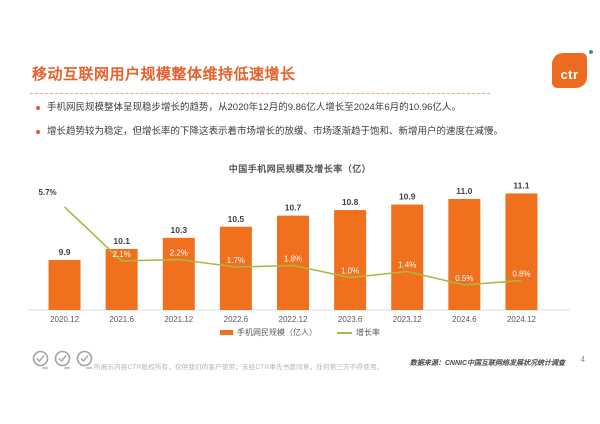 Image resolution: width=600 pixels, height=424 pixels. Describe the element at coordinates (64, 319) in the screenshot. I see `x-axis-tick-label: 2020.12` at that location.